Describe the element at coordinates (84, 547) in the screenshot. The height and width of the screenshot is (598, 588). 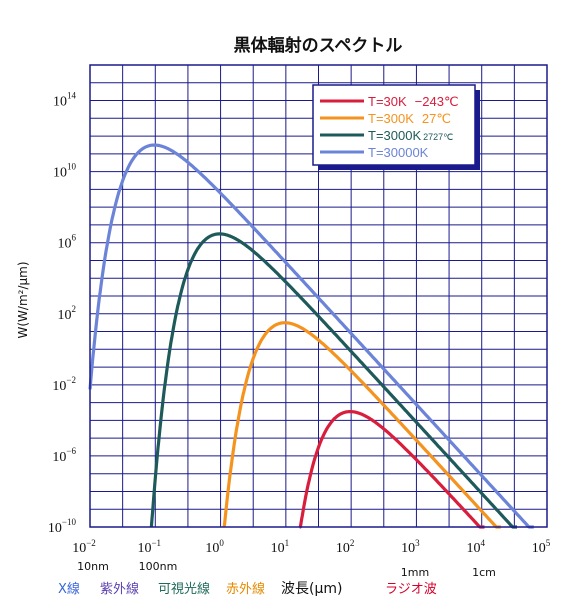
I see `x-tick-label: 10⁻²` at that location.